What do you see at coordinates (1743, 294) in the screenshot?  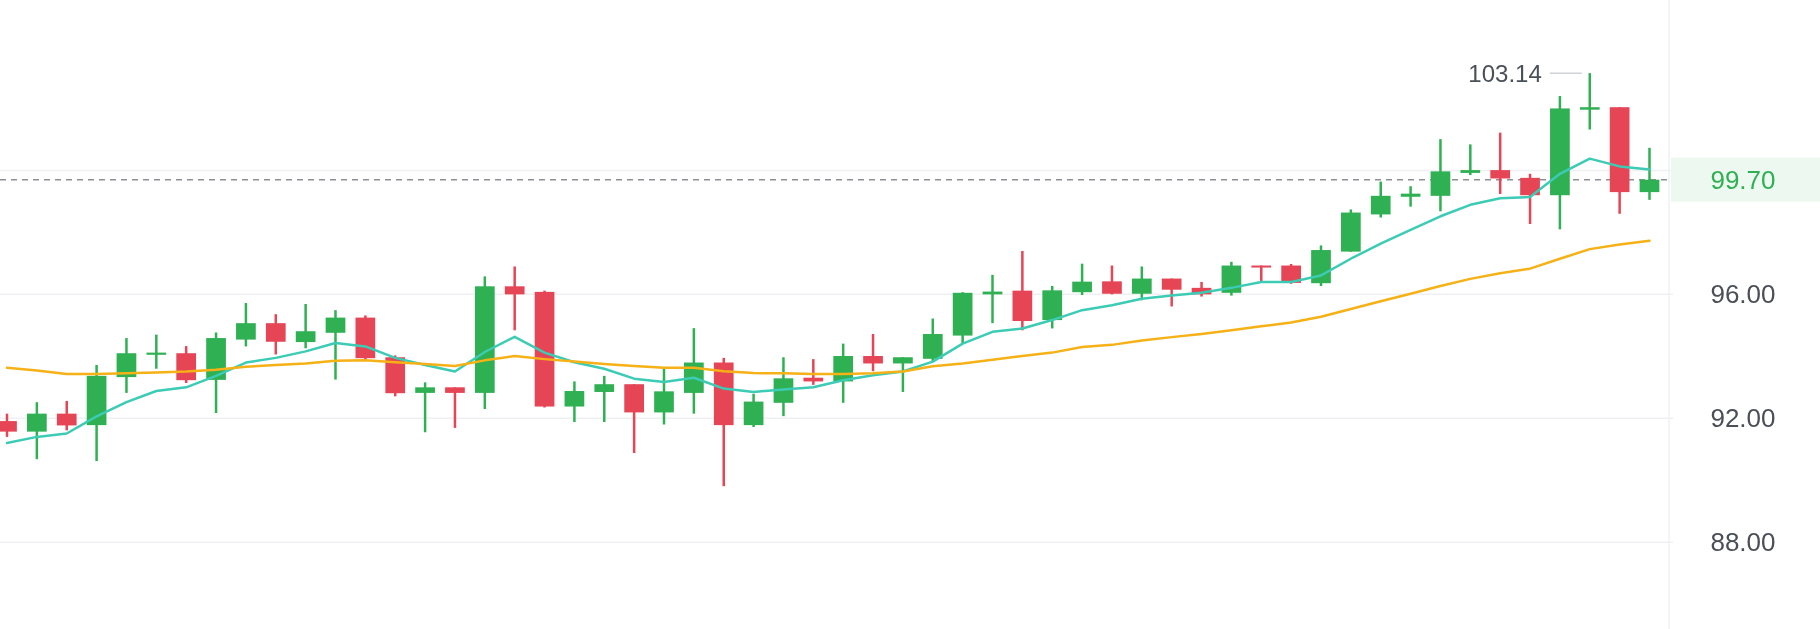 I see `y-tick-label: 96.00` at bounding box center [1743, 294].